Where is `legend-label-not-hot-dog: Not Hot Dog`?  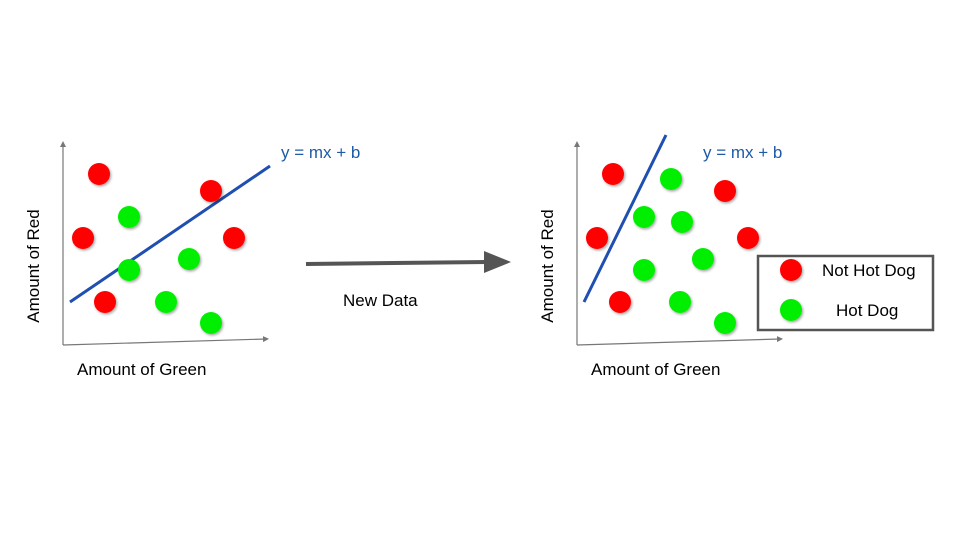 legend-label-not-hot-dog: Not Hot Dog is located at coordinates (869, 270).